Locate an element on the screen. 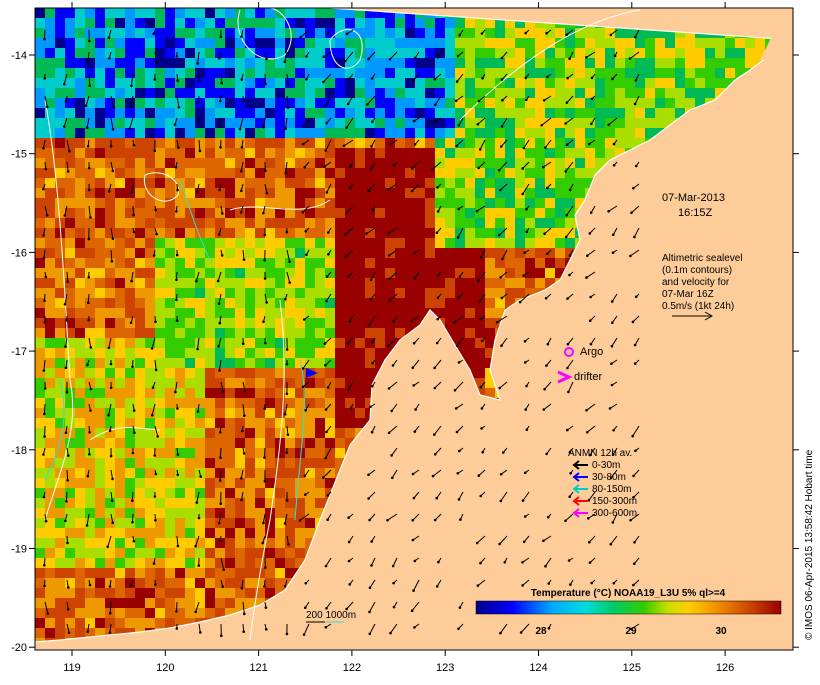 This screenshot has height=685, width=820. y-tick-label: -17 is located at coordinates (19, 352).